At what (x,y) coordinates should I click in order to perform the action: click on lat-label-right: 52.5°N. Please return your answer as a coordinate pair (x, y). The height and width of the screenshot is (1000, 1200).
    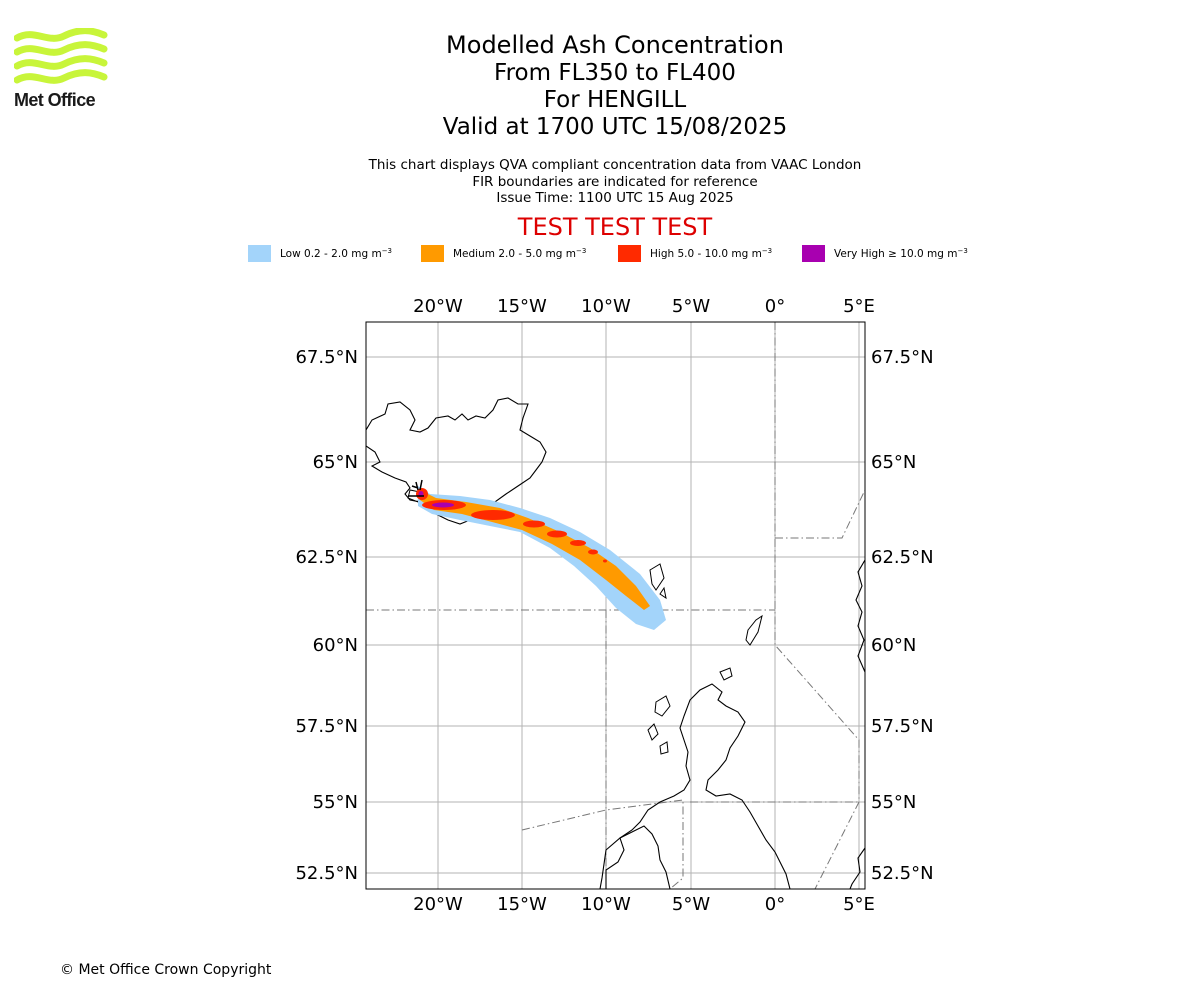
    Looking at the image, I should click on (902, 873).